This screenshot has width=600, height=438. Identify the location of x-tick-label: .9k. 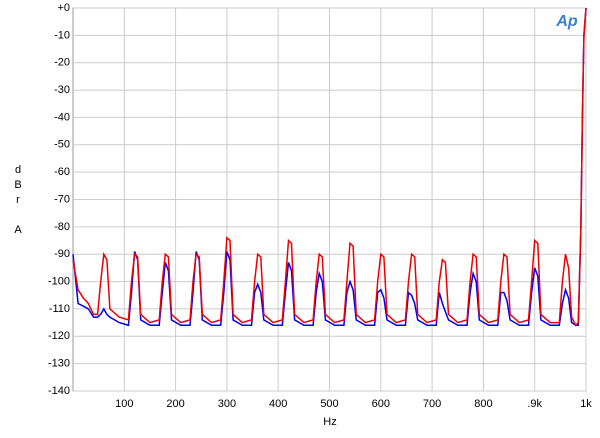
(534, 404).